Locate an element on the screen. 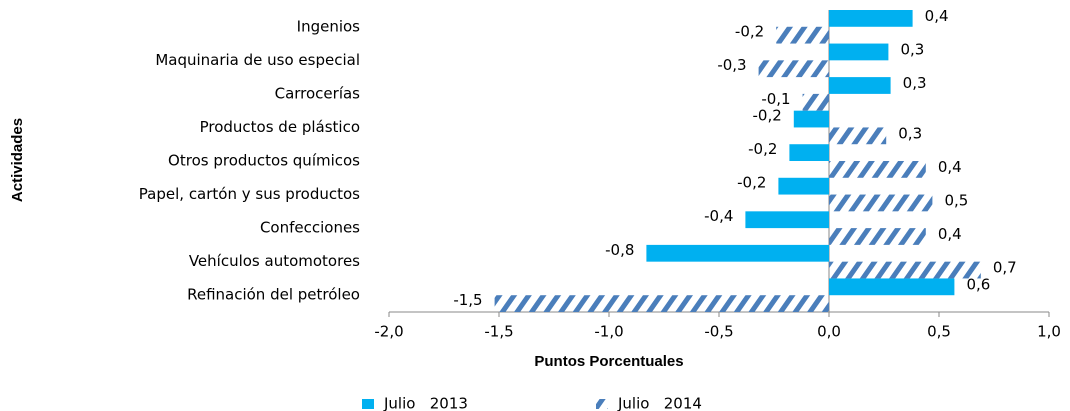 The height and width of the screenshot is (411, 1070). y-tick-label: Vehículos automotores is located at coordinates (274, 261).